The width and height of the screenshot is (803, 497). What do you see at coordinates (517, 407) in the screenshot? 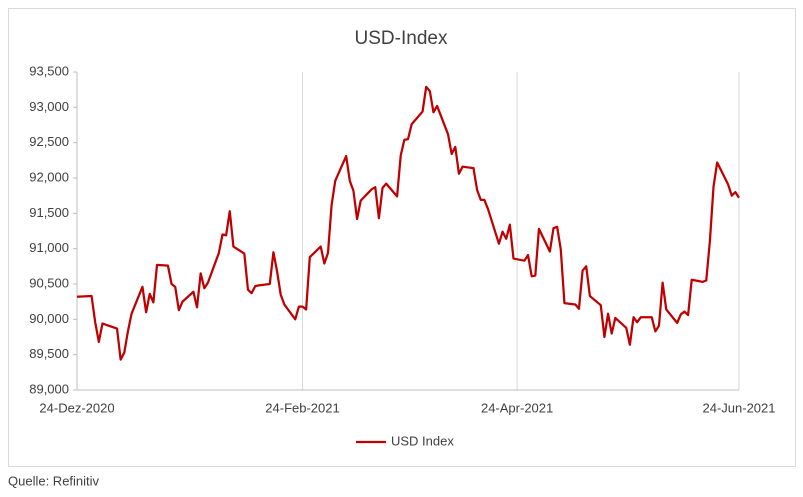
I see `x-tick-label: 24-Apr-2021` at bounding box center [517, 407].